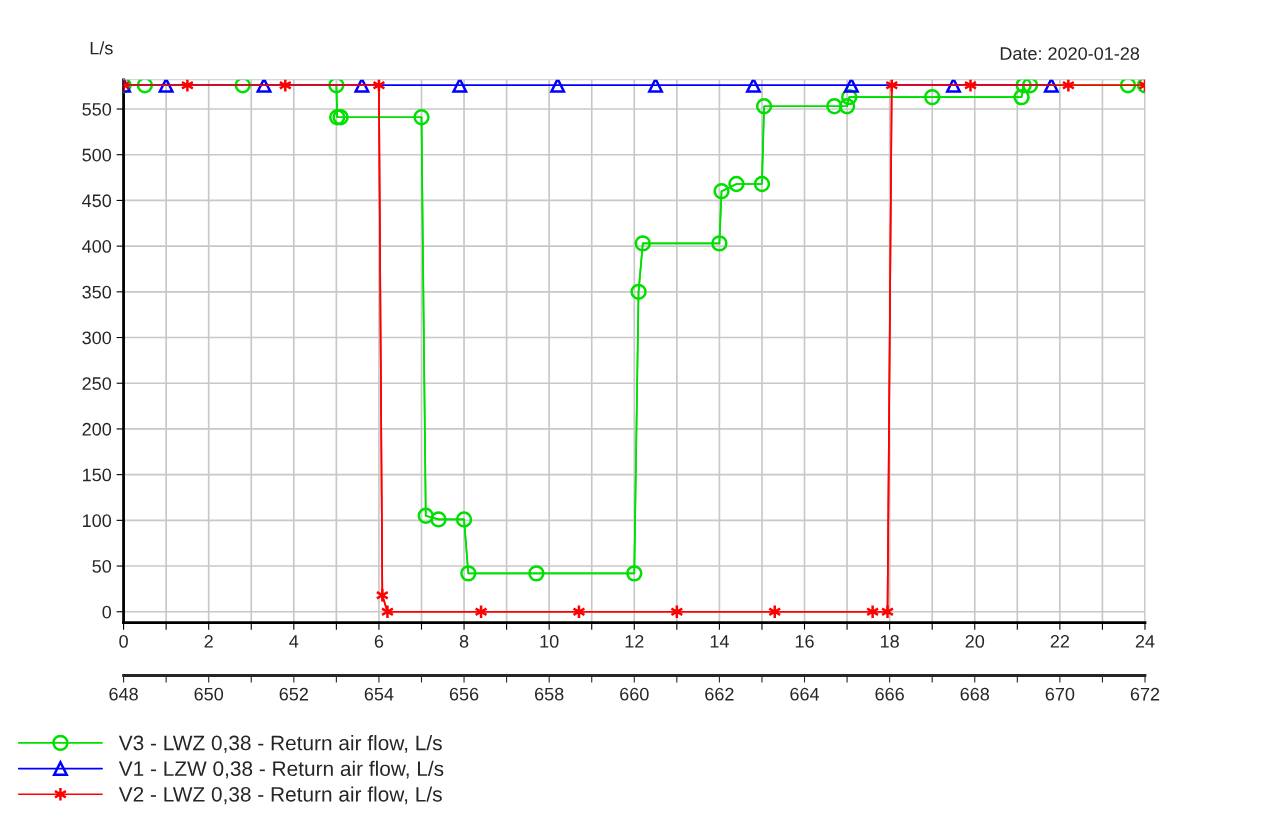 Image resolution: width=1261 pixels, height=814 pixels. Describe the element at coordinates (97, 246) in the screenshot. I see `y-tick-label: 400` at that location.